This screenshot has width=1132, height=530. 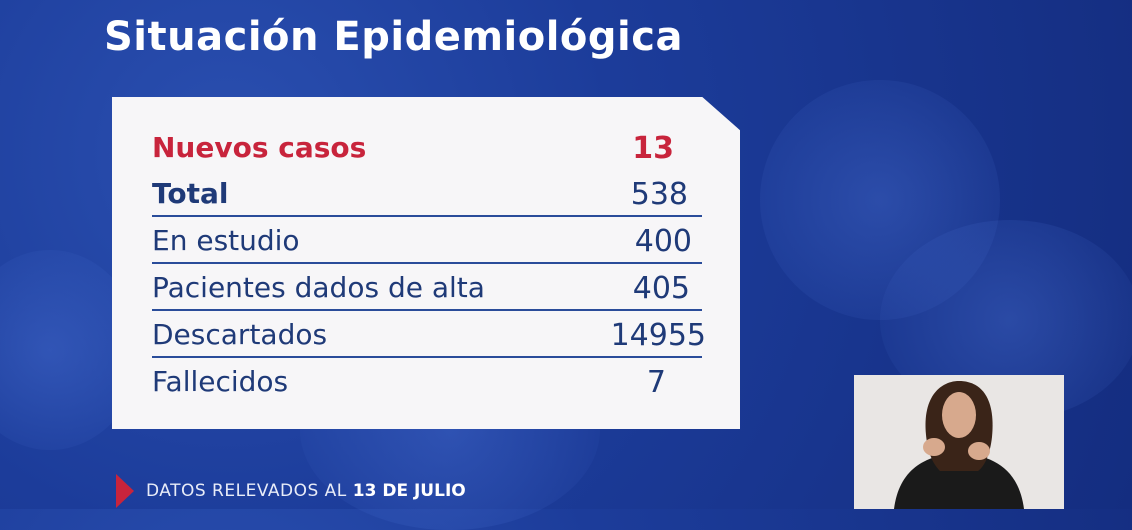 I want to click on stats-row-label: Pacientes dados de alta, so click(x=318, y=287).